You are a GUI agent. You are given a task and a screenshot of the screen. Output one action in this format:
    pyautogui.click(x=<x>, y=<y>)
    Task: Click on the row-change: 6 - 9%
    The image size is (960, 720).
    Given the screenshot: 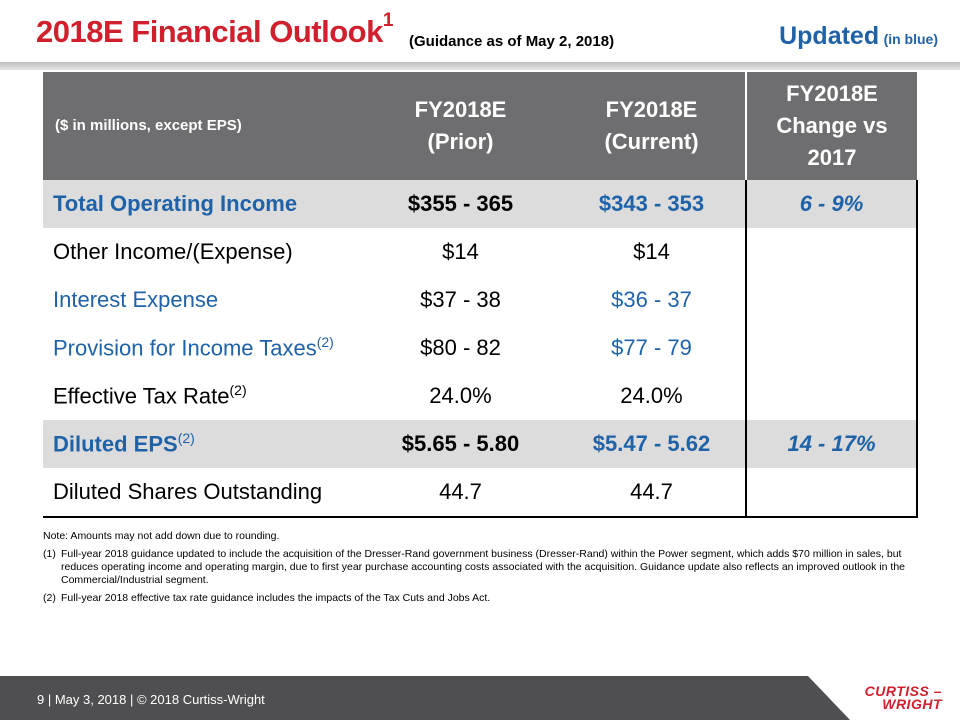 What is the action you would take?
    pyautogui.click(x=831, y=204)
    